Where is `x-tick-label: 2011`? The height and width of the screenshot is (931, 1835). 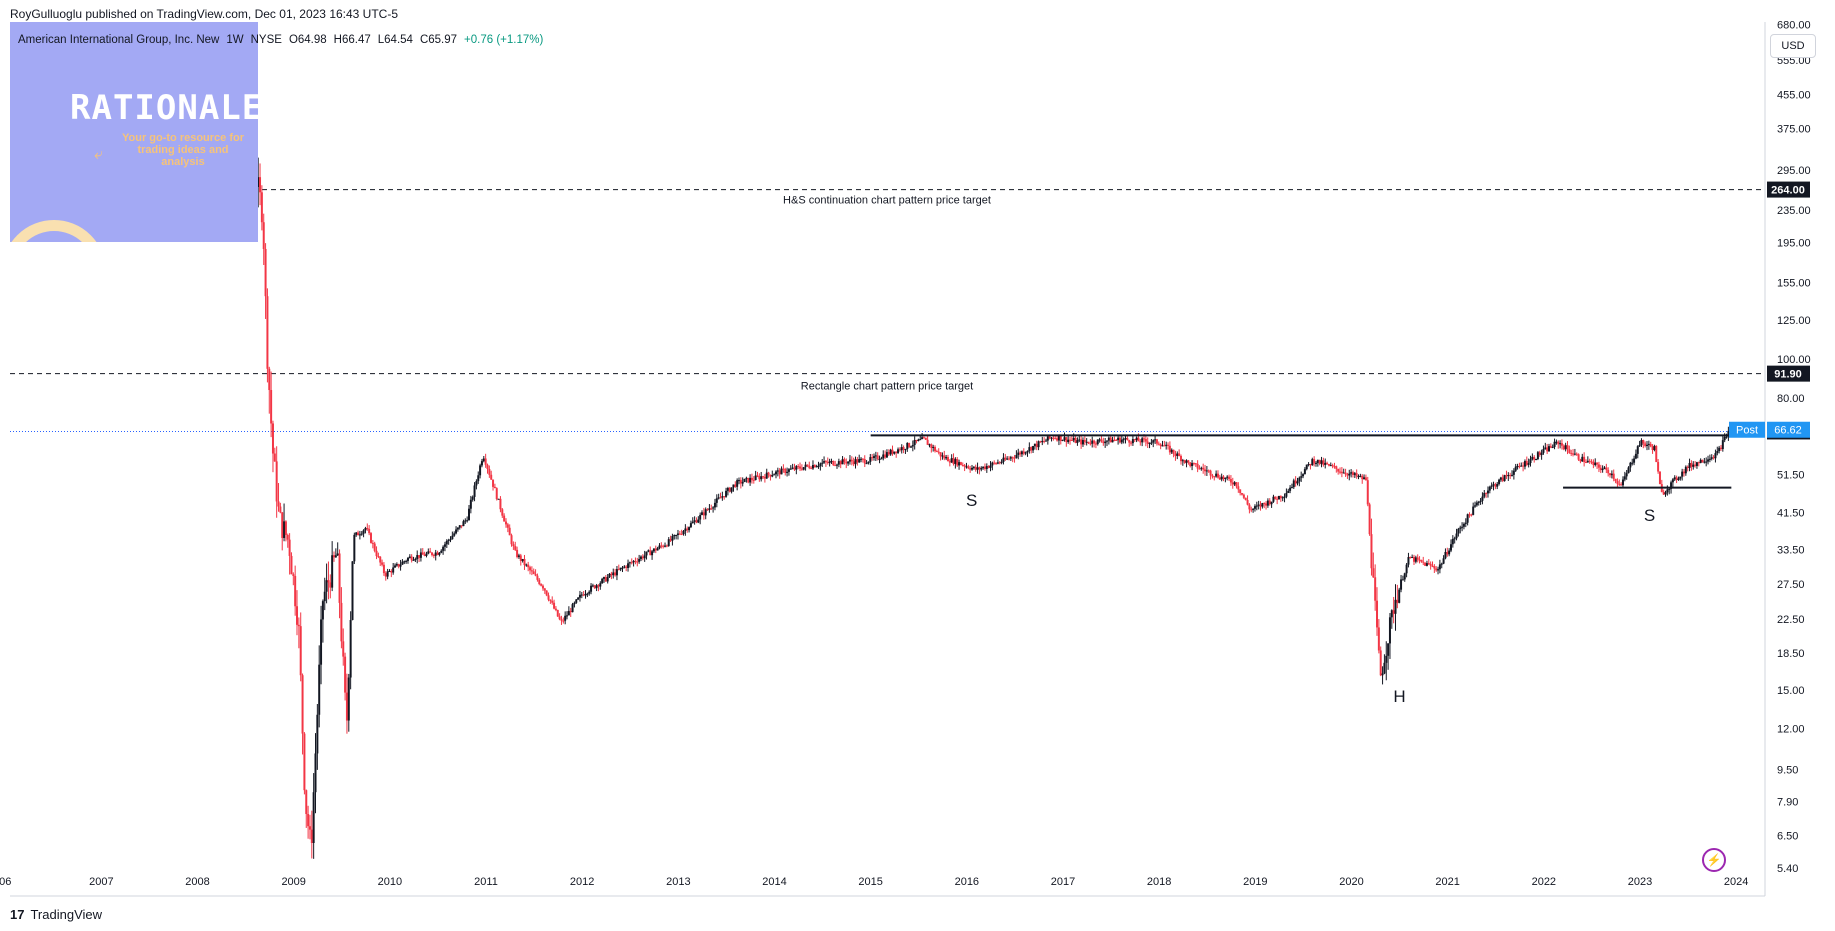 x-tick-label: 2011 is located at coordinates (486, 882).